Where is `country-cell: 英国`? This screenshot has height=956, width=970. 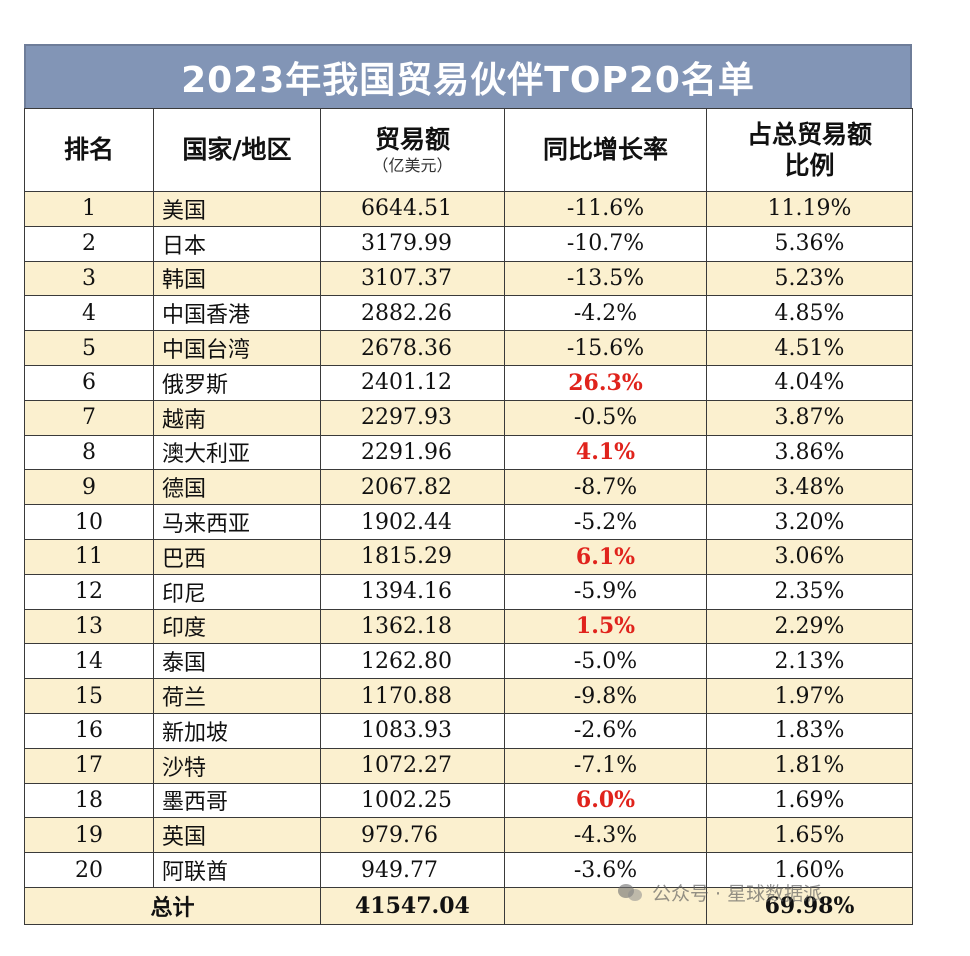 country-cell: 英国 is located at coordinates (237, 835).